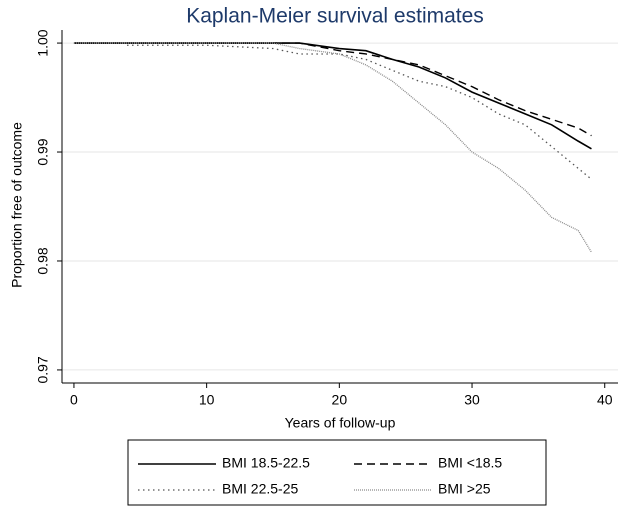 The height and width of the screenshot is (508, 622). Describe the element at coordinates (266, 463) in the screenshot. I see `legend-label: BMI 18.5-22.5` at that location.